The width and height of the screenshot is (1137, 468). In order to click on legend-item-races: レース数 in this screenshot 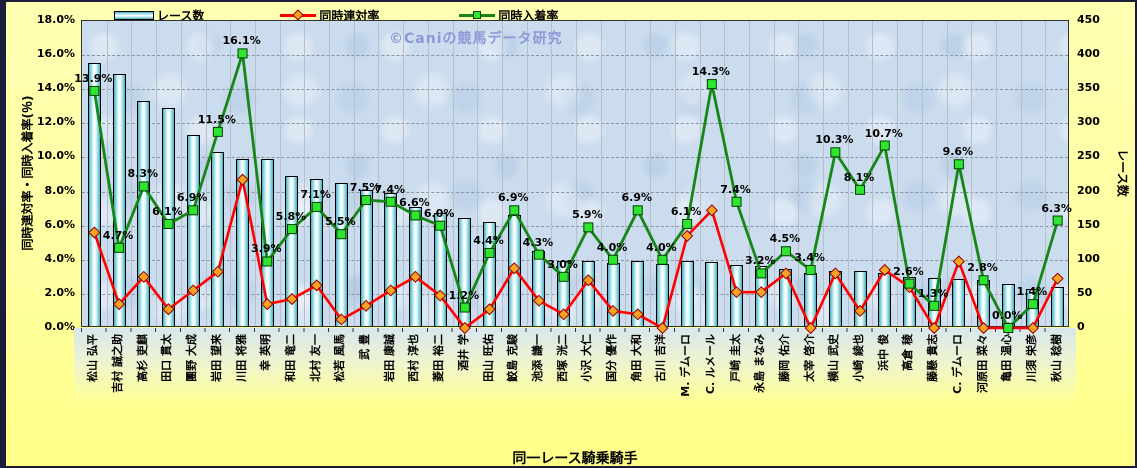, I will do `click(159, 15)`.